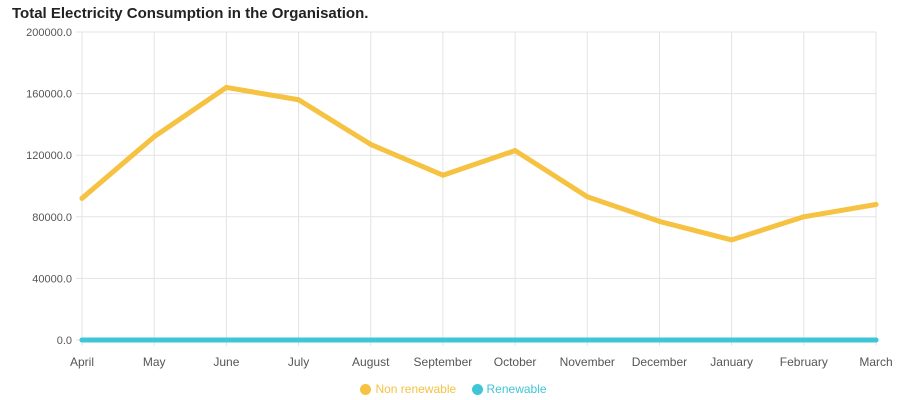  Describe the element at coordinates (298, 362) in the screenshot. I see `x-tick-label: July` at that location.